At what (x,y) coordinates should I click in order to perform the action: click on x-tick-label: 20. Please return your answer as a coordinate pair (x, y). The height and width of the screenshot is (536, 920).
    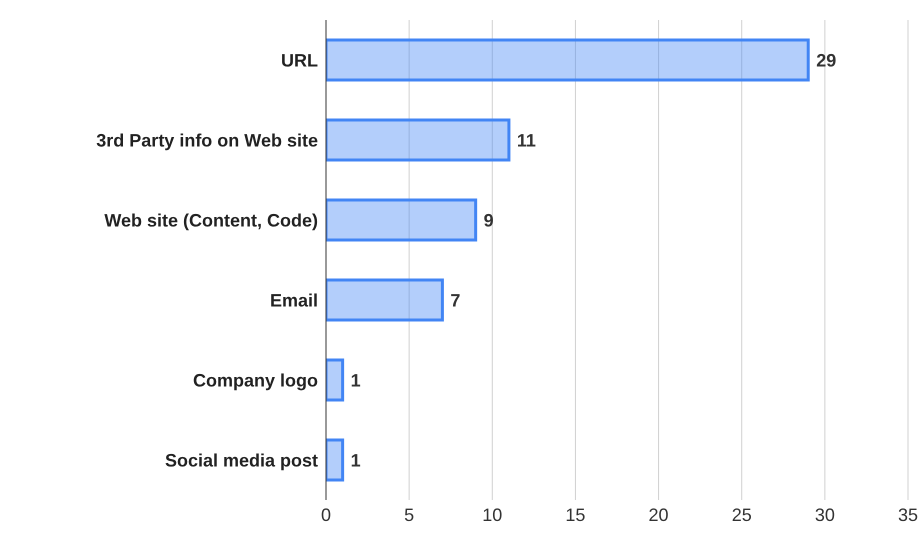
    Looking at the image, I should click on (658, 514).